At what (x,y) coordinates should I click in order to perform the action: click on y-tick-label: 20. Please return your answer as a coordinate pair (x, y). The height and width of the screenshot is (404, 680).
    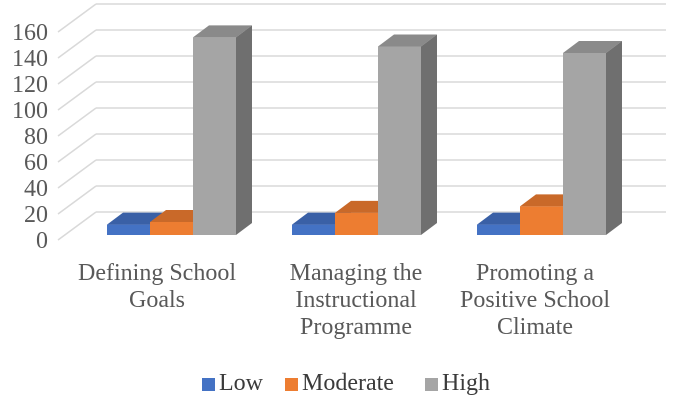
    Looking at the image, I should click on (36, 215).